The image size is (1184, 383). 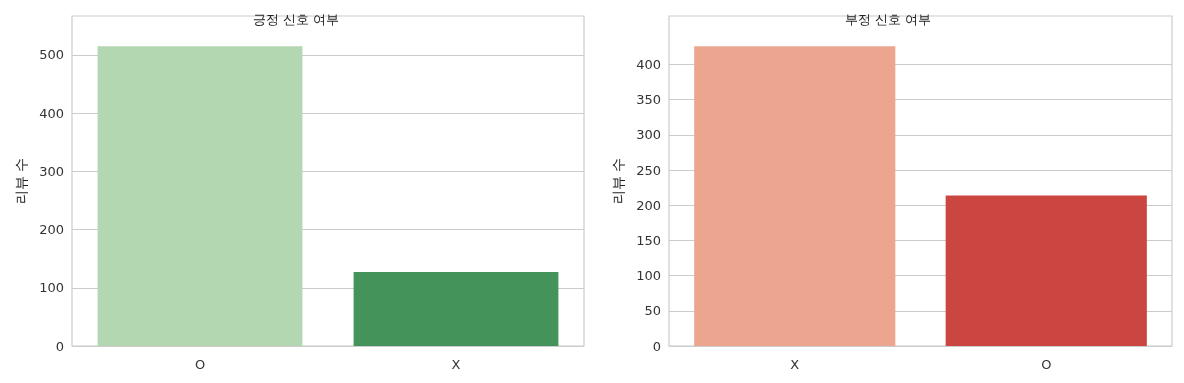 What do you see at coordinates (648, 240) in the screenshot?
I see `y-tick-label: 150` at bounding box center [648, 240].